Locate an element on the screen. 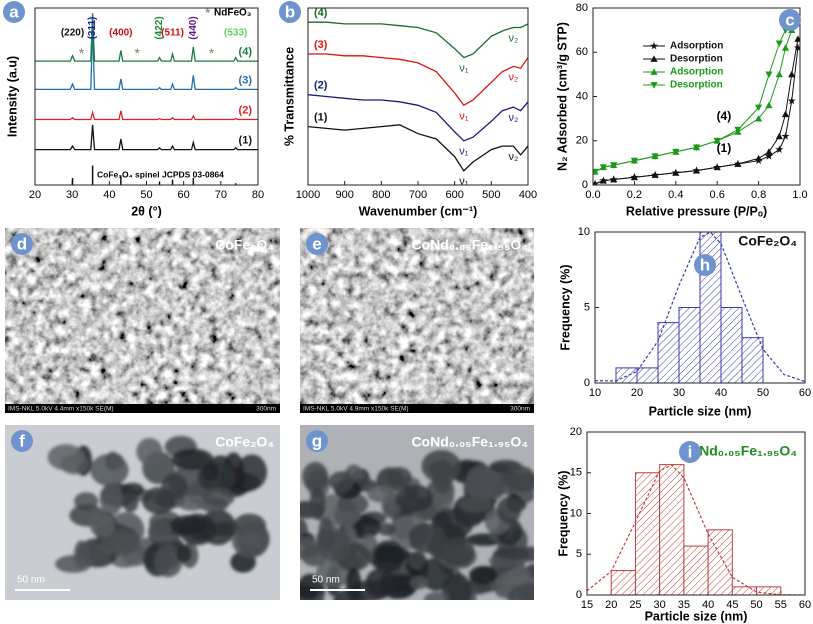 This screenshot has width=813, height=624. series-label: (1) is located at coordinates (246, 141).